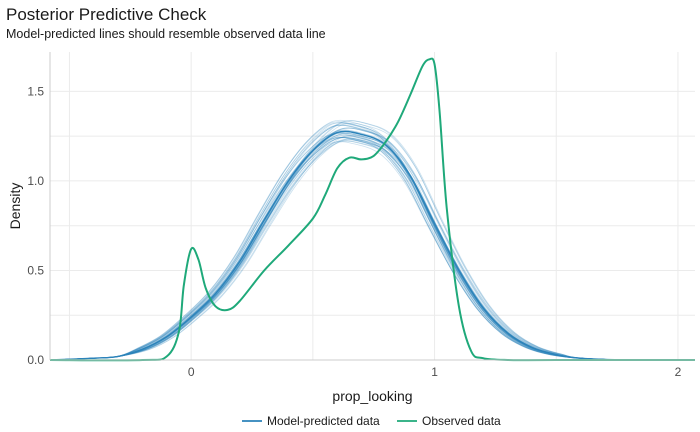 This screenshot has height=432, width=700. I want to click on x-tick-label: 1, so click(434, 372).